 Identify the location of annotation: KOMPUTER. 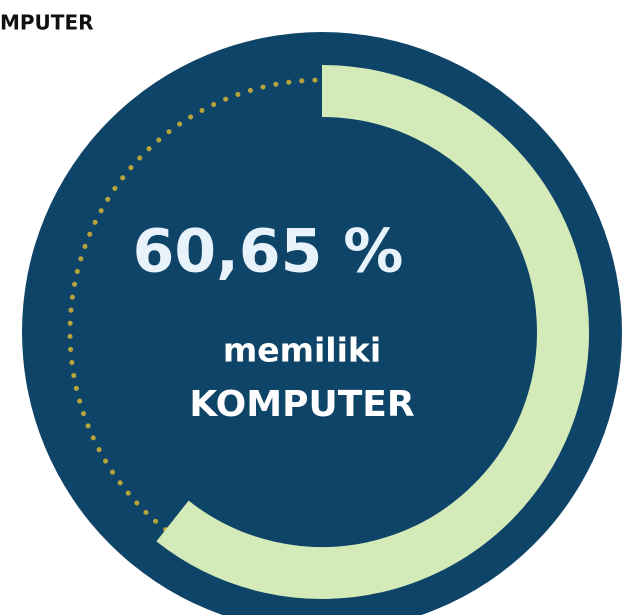
(301, 404).